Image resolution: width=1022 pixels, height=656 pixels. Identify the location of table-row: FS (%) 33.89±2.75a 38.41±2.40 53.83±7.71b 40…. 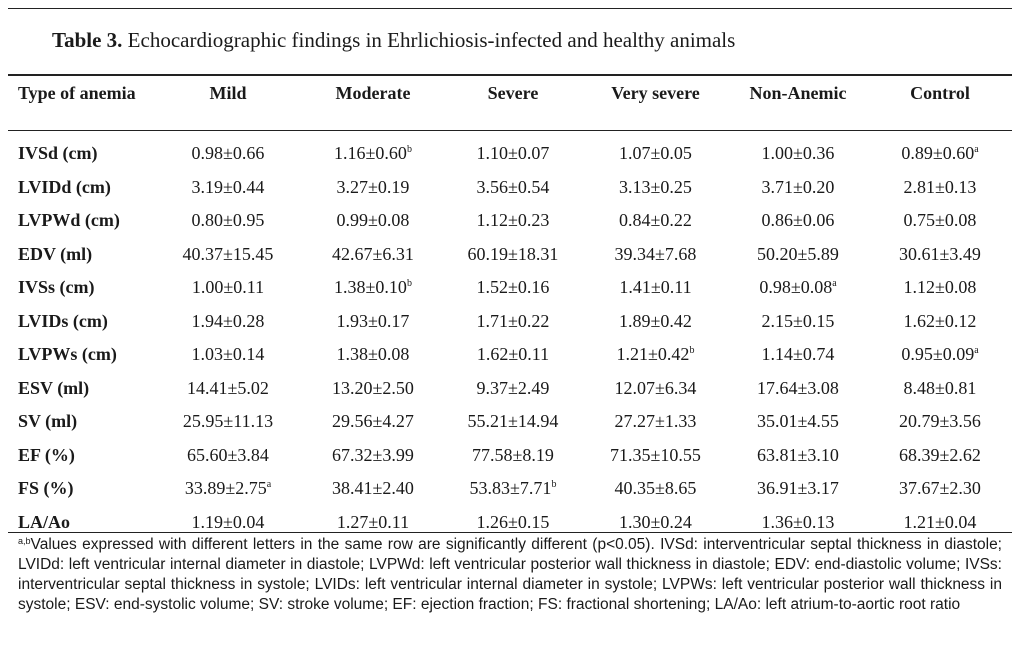
(510, 489).